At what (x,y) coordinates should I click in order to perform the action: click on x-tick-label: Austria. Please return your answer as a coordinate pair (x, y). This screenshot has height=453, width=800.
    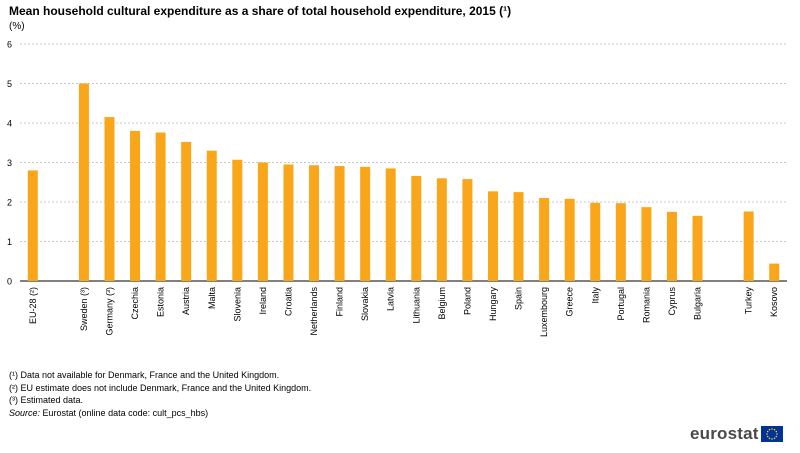
    Looking at the image, I should click on (186, 301).